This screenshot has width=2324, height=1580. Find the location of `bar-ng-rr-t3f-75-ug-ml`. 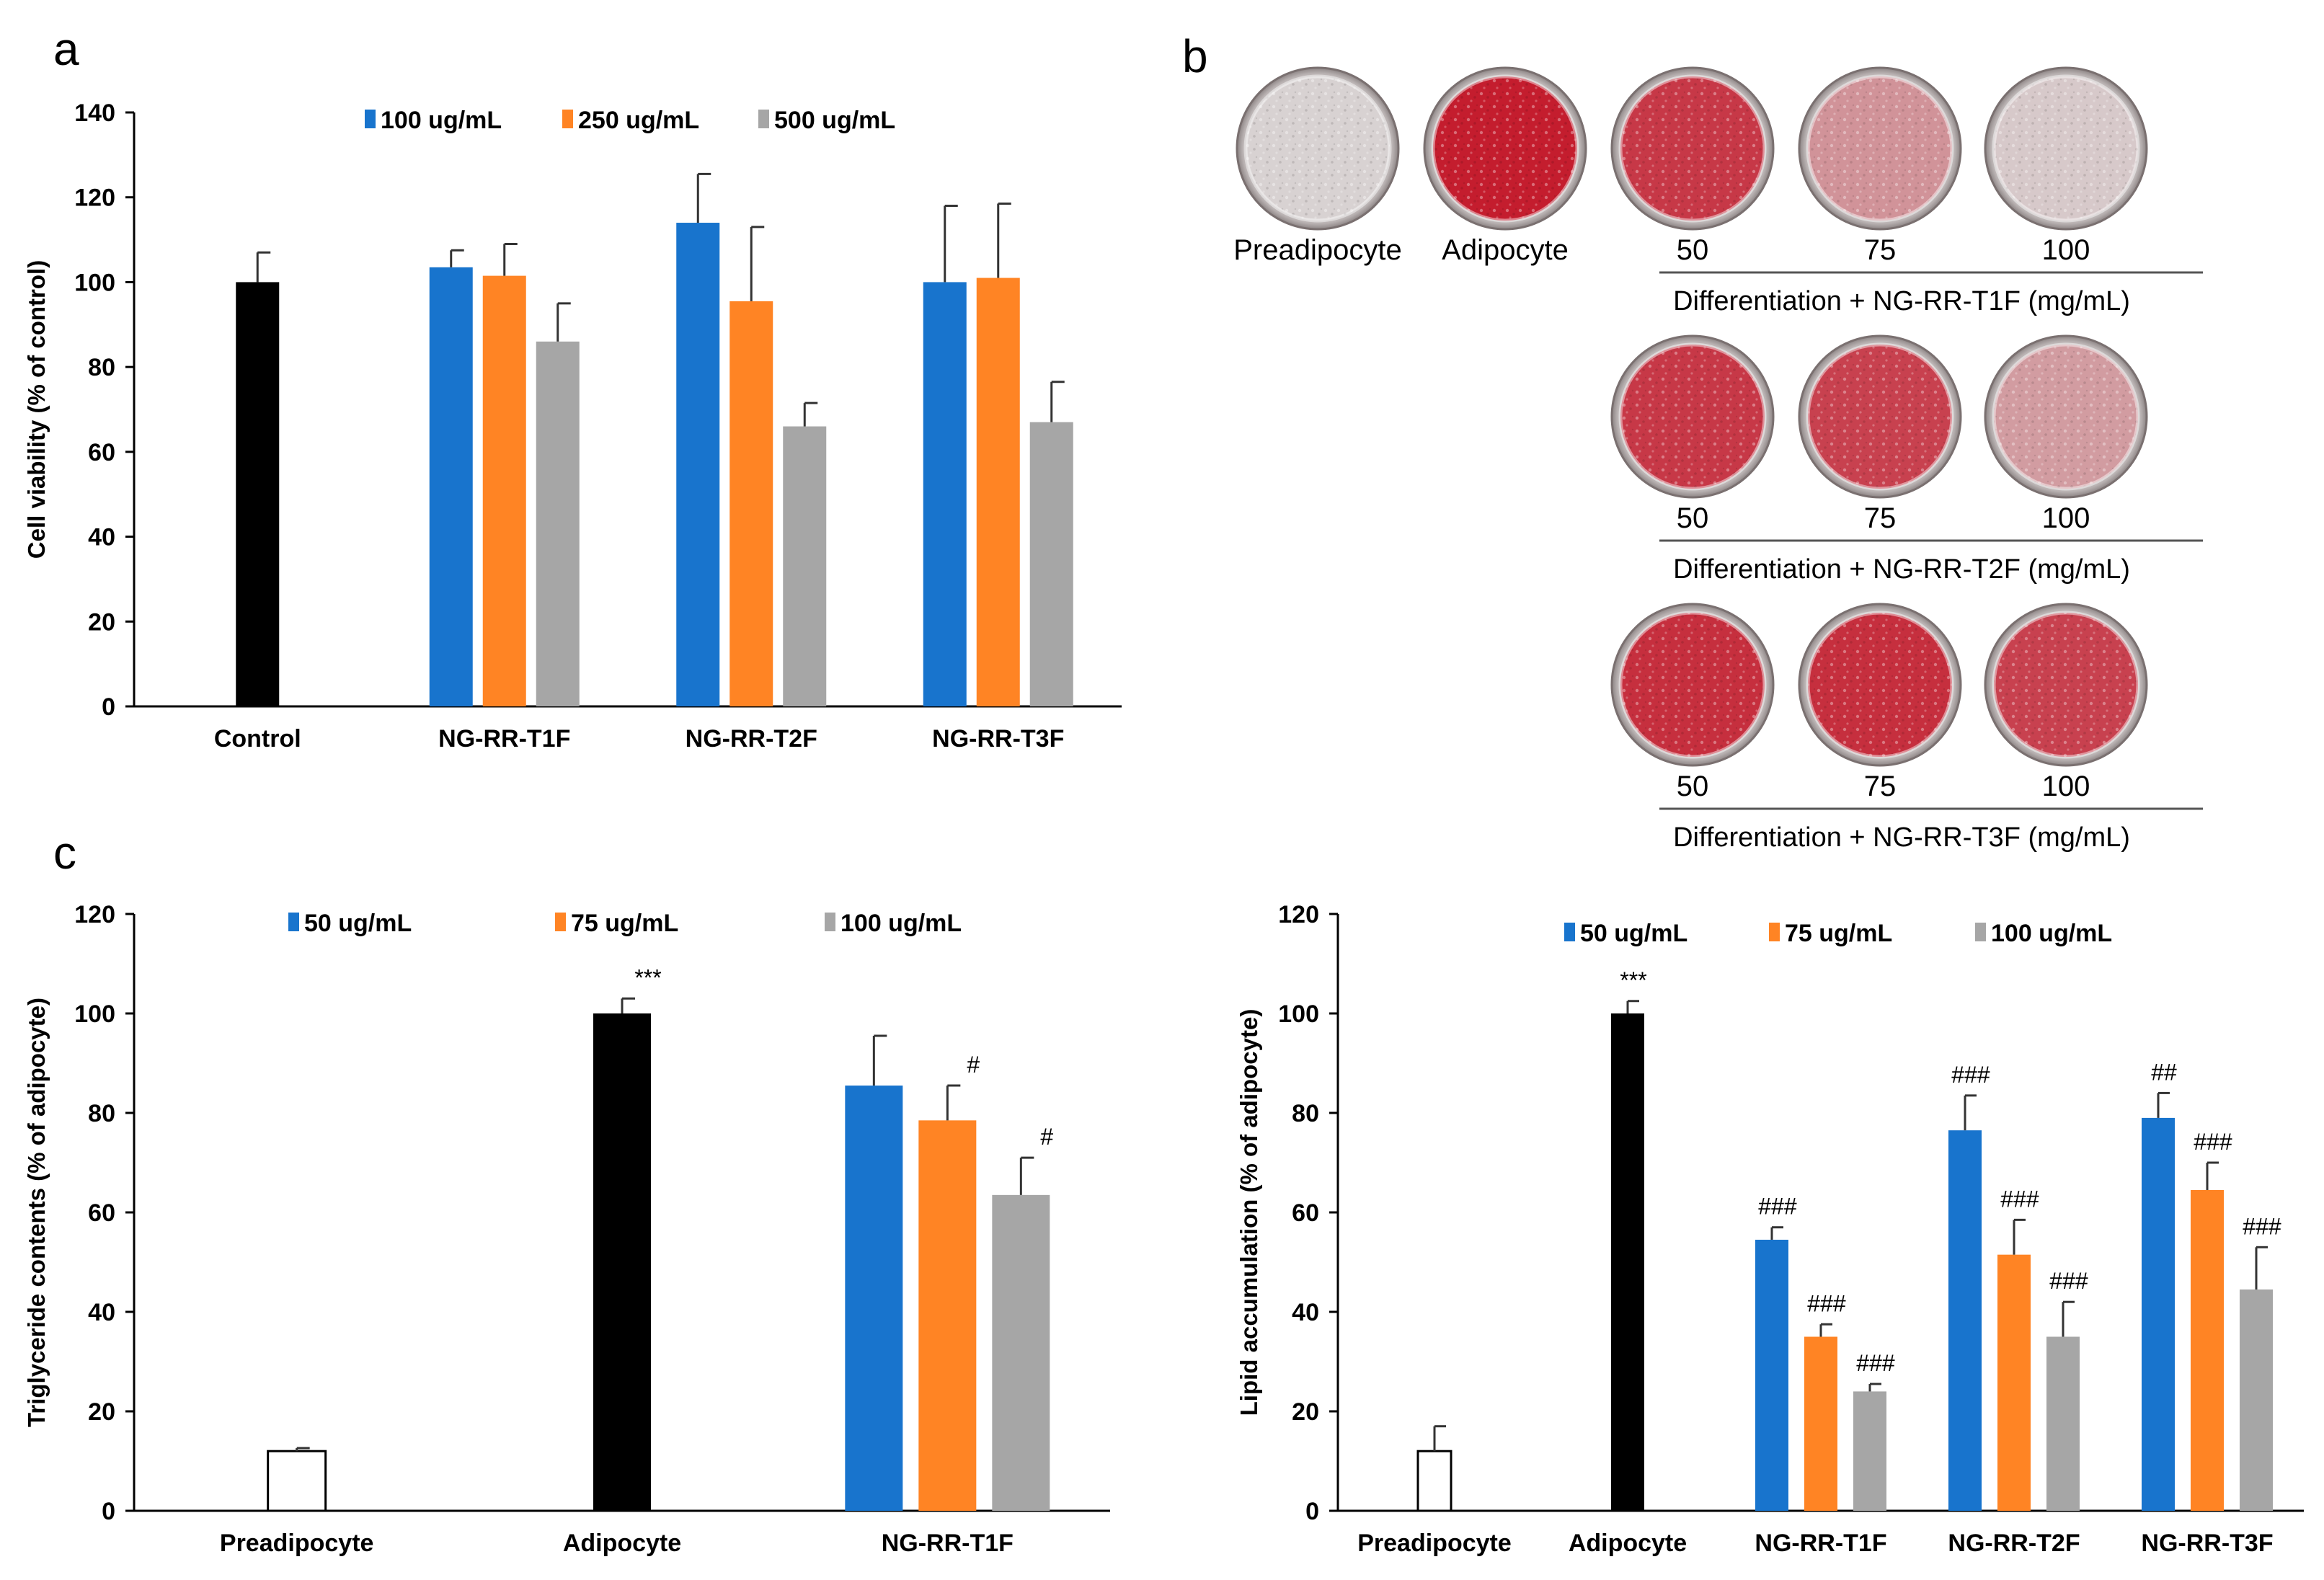

bar-ng-rr-t3f-75-ug-ml is located at coordinates (2207, 1350).